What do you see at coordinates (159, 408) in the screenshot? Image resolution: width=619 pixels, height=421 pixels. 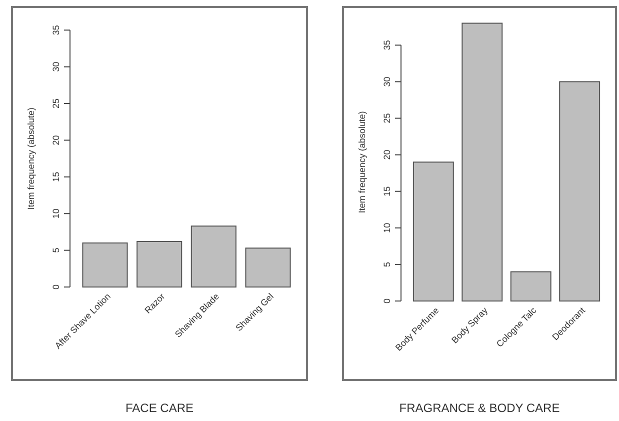 I see `text: FACE CARE` at bounding box center [159, 408].